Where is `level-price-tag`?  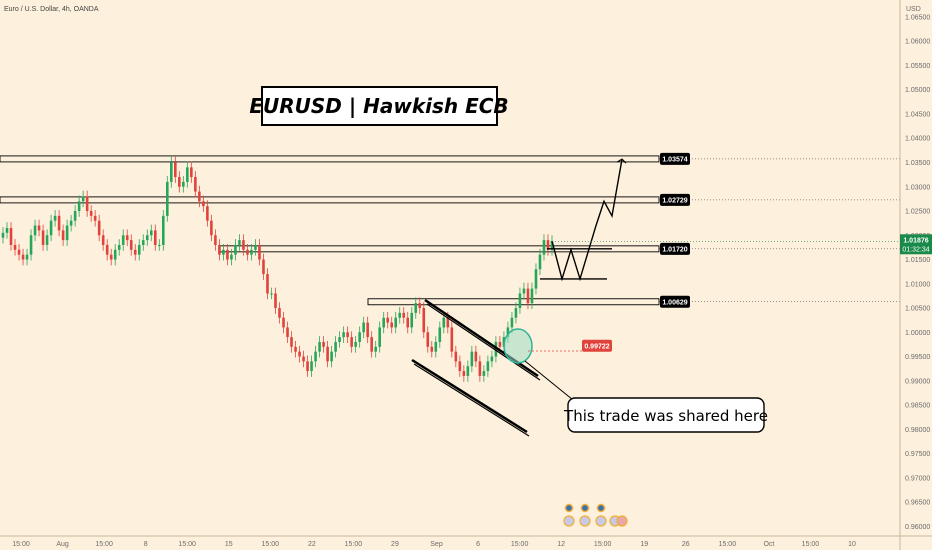 level-price-tag is located at coordinates (675, 199).